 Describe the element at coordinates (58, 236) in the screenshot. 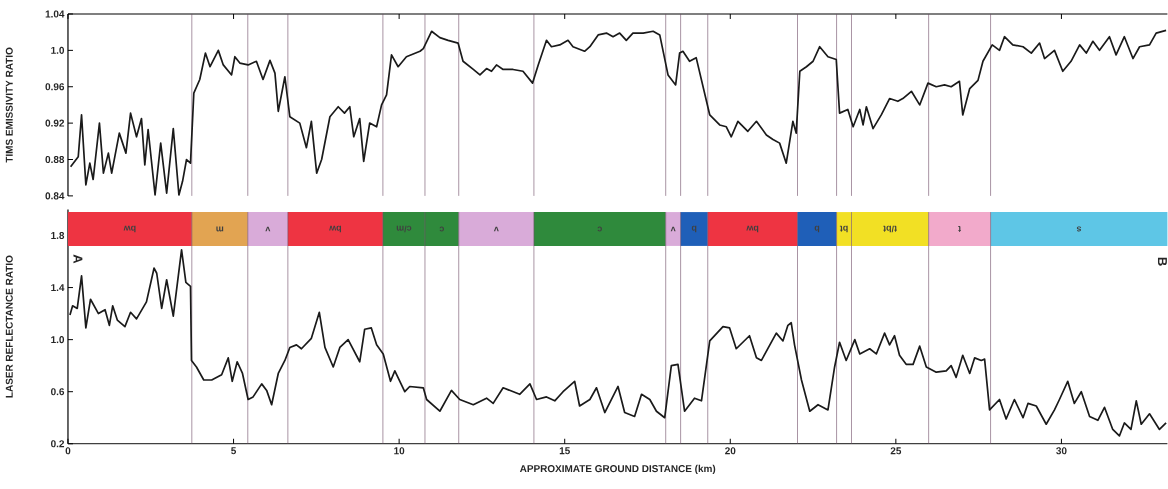

I see `y-tick-label: 1.8` at that location.